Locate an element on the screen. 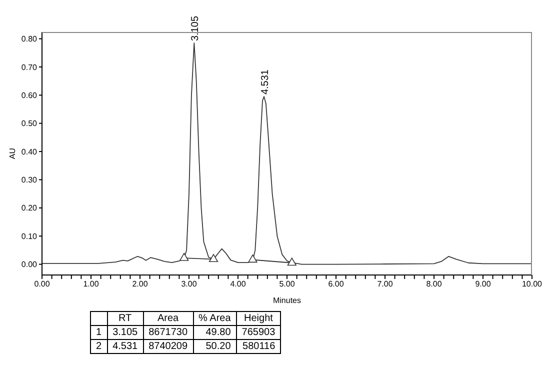 This screenshot has width=554, height=380. x-tick-label: 5.00 is located at coordinates (287, 284).